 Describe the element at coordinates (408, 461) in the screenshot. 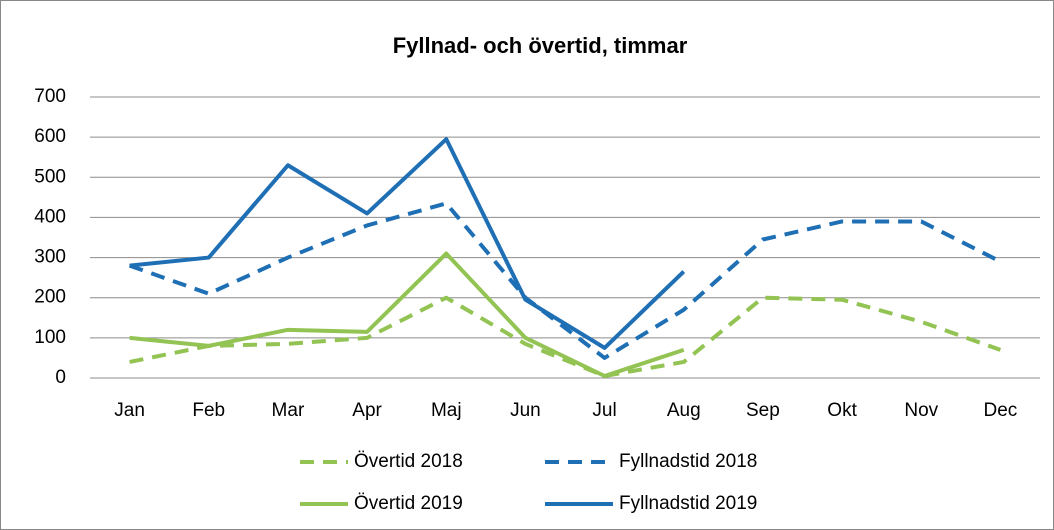

I see `legend-label: Övertid 2018` at that location.